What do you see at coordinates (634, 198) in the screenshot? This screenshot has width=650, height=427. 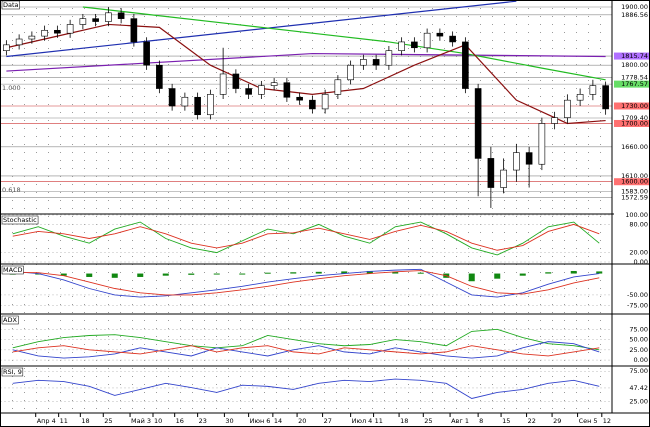 I see `y-tick-label: 1572.59` at bounding box center [634, 198].